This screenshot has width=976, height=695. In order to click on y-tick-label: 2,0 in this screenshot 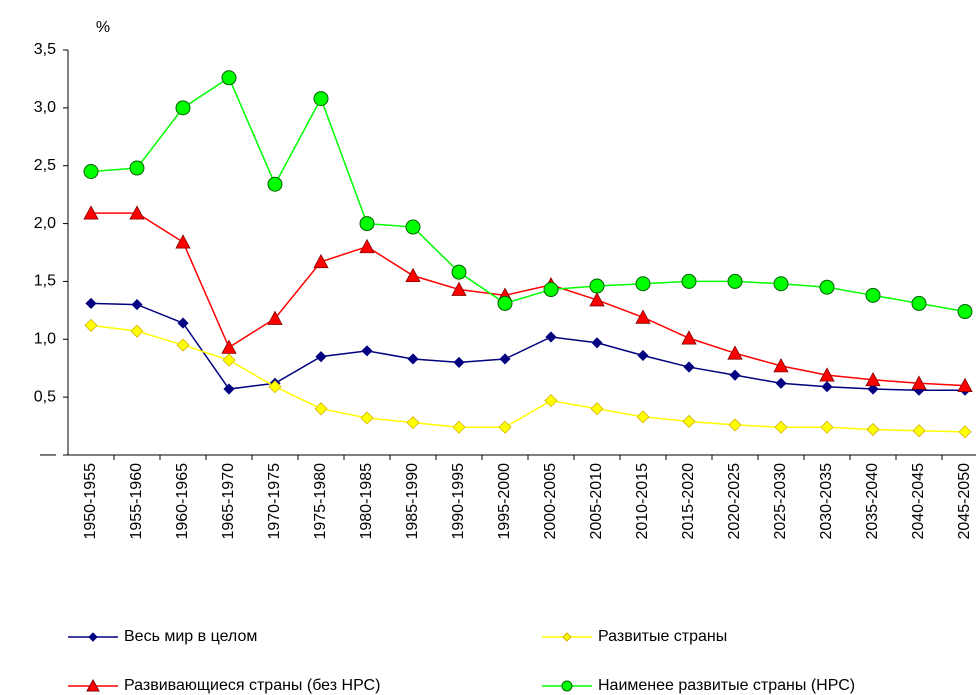, I will do `click(45, 223)`.